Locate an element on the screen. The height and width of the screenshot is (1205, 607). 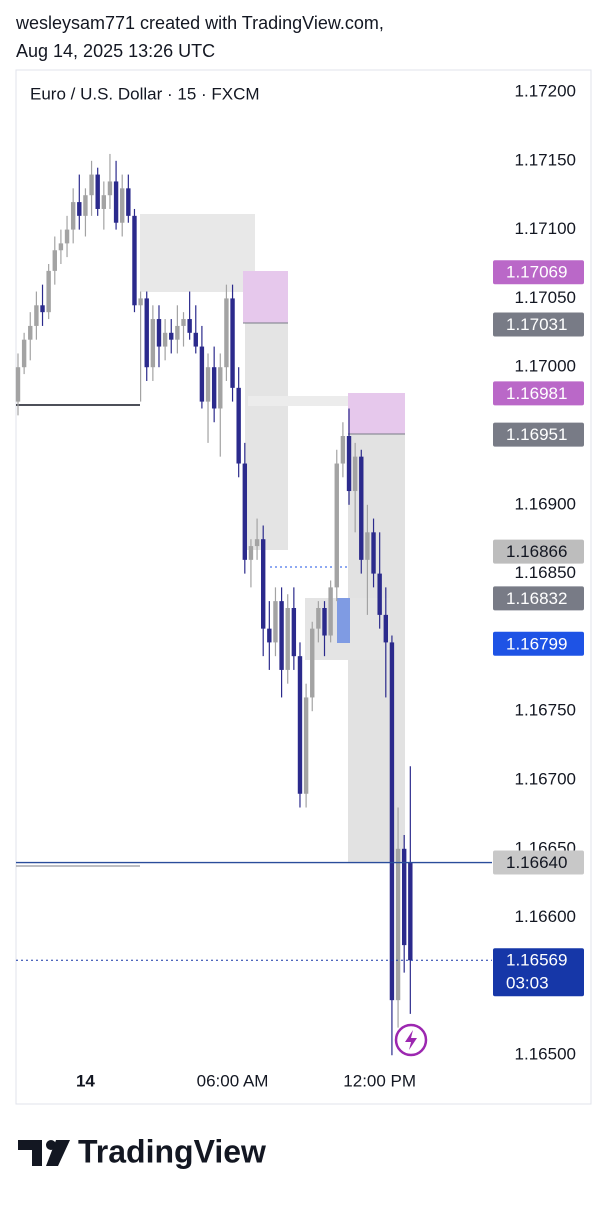
countdown: 03:03 is located at coordinates (527, 983).